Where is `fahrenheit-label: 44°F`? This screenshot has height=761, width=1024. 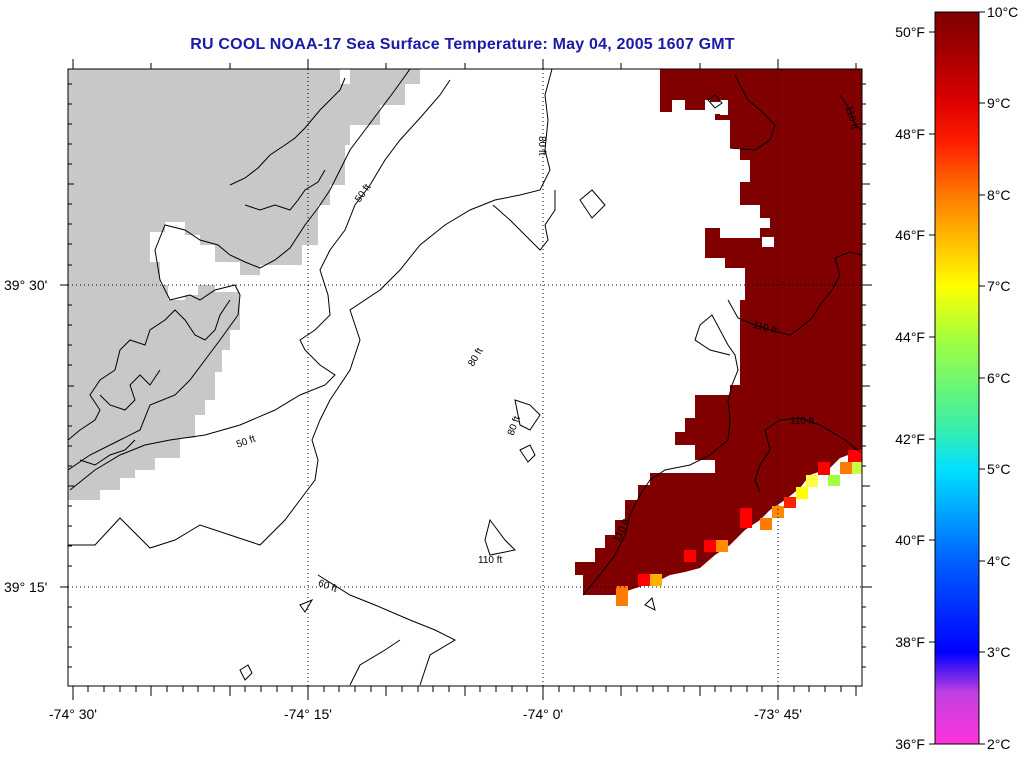
fahrenheit-label: 44°F is located at coordinates (910, 337).